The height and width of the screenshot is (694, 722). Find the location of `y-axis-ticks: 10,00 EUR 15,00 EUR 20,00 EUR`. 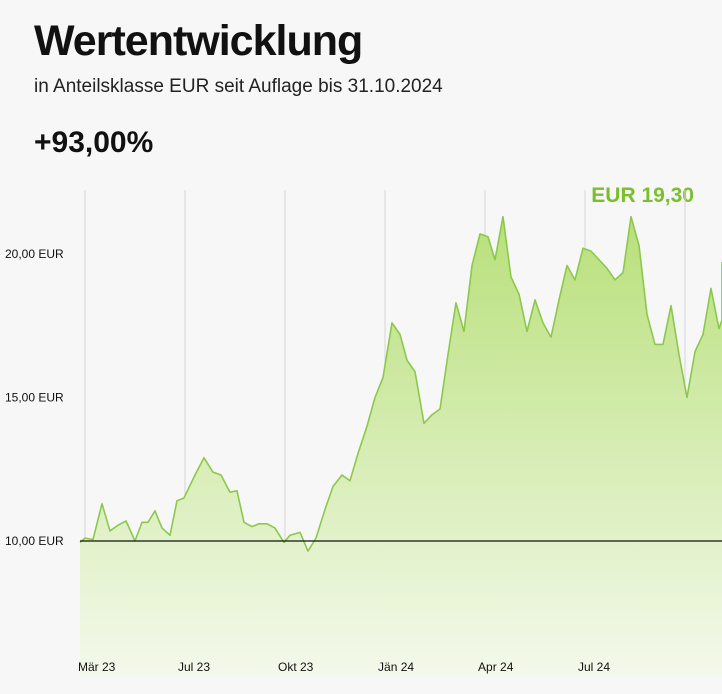

y-axis-ticks: 10,00 EUR 15,00 EUR 20,00 EUR is located at coordinates (34, 397).